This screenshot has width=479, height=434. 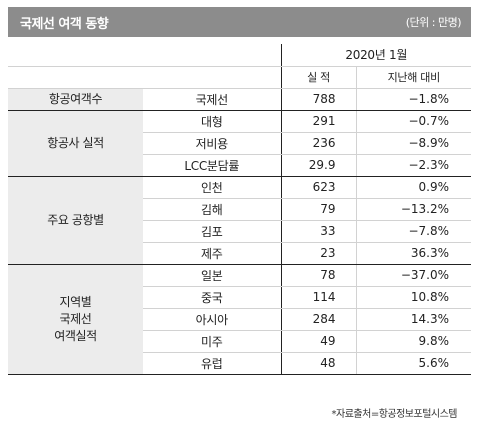 I want to click on row-label: 아시아, so click(x=212, y=319).